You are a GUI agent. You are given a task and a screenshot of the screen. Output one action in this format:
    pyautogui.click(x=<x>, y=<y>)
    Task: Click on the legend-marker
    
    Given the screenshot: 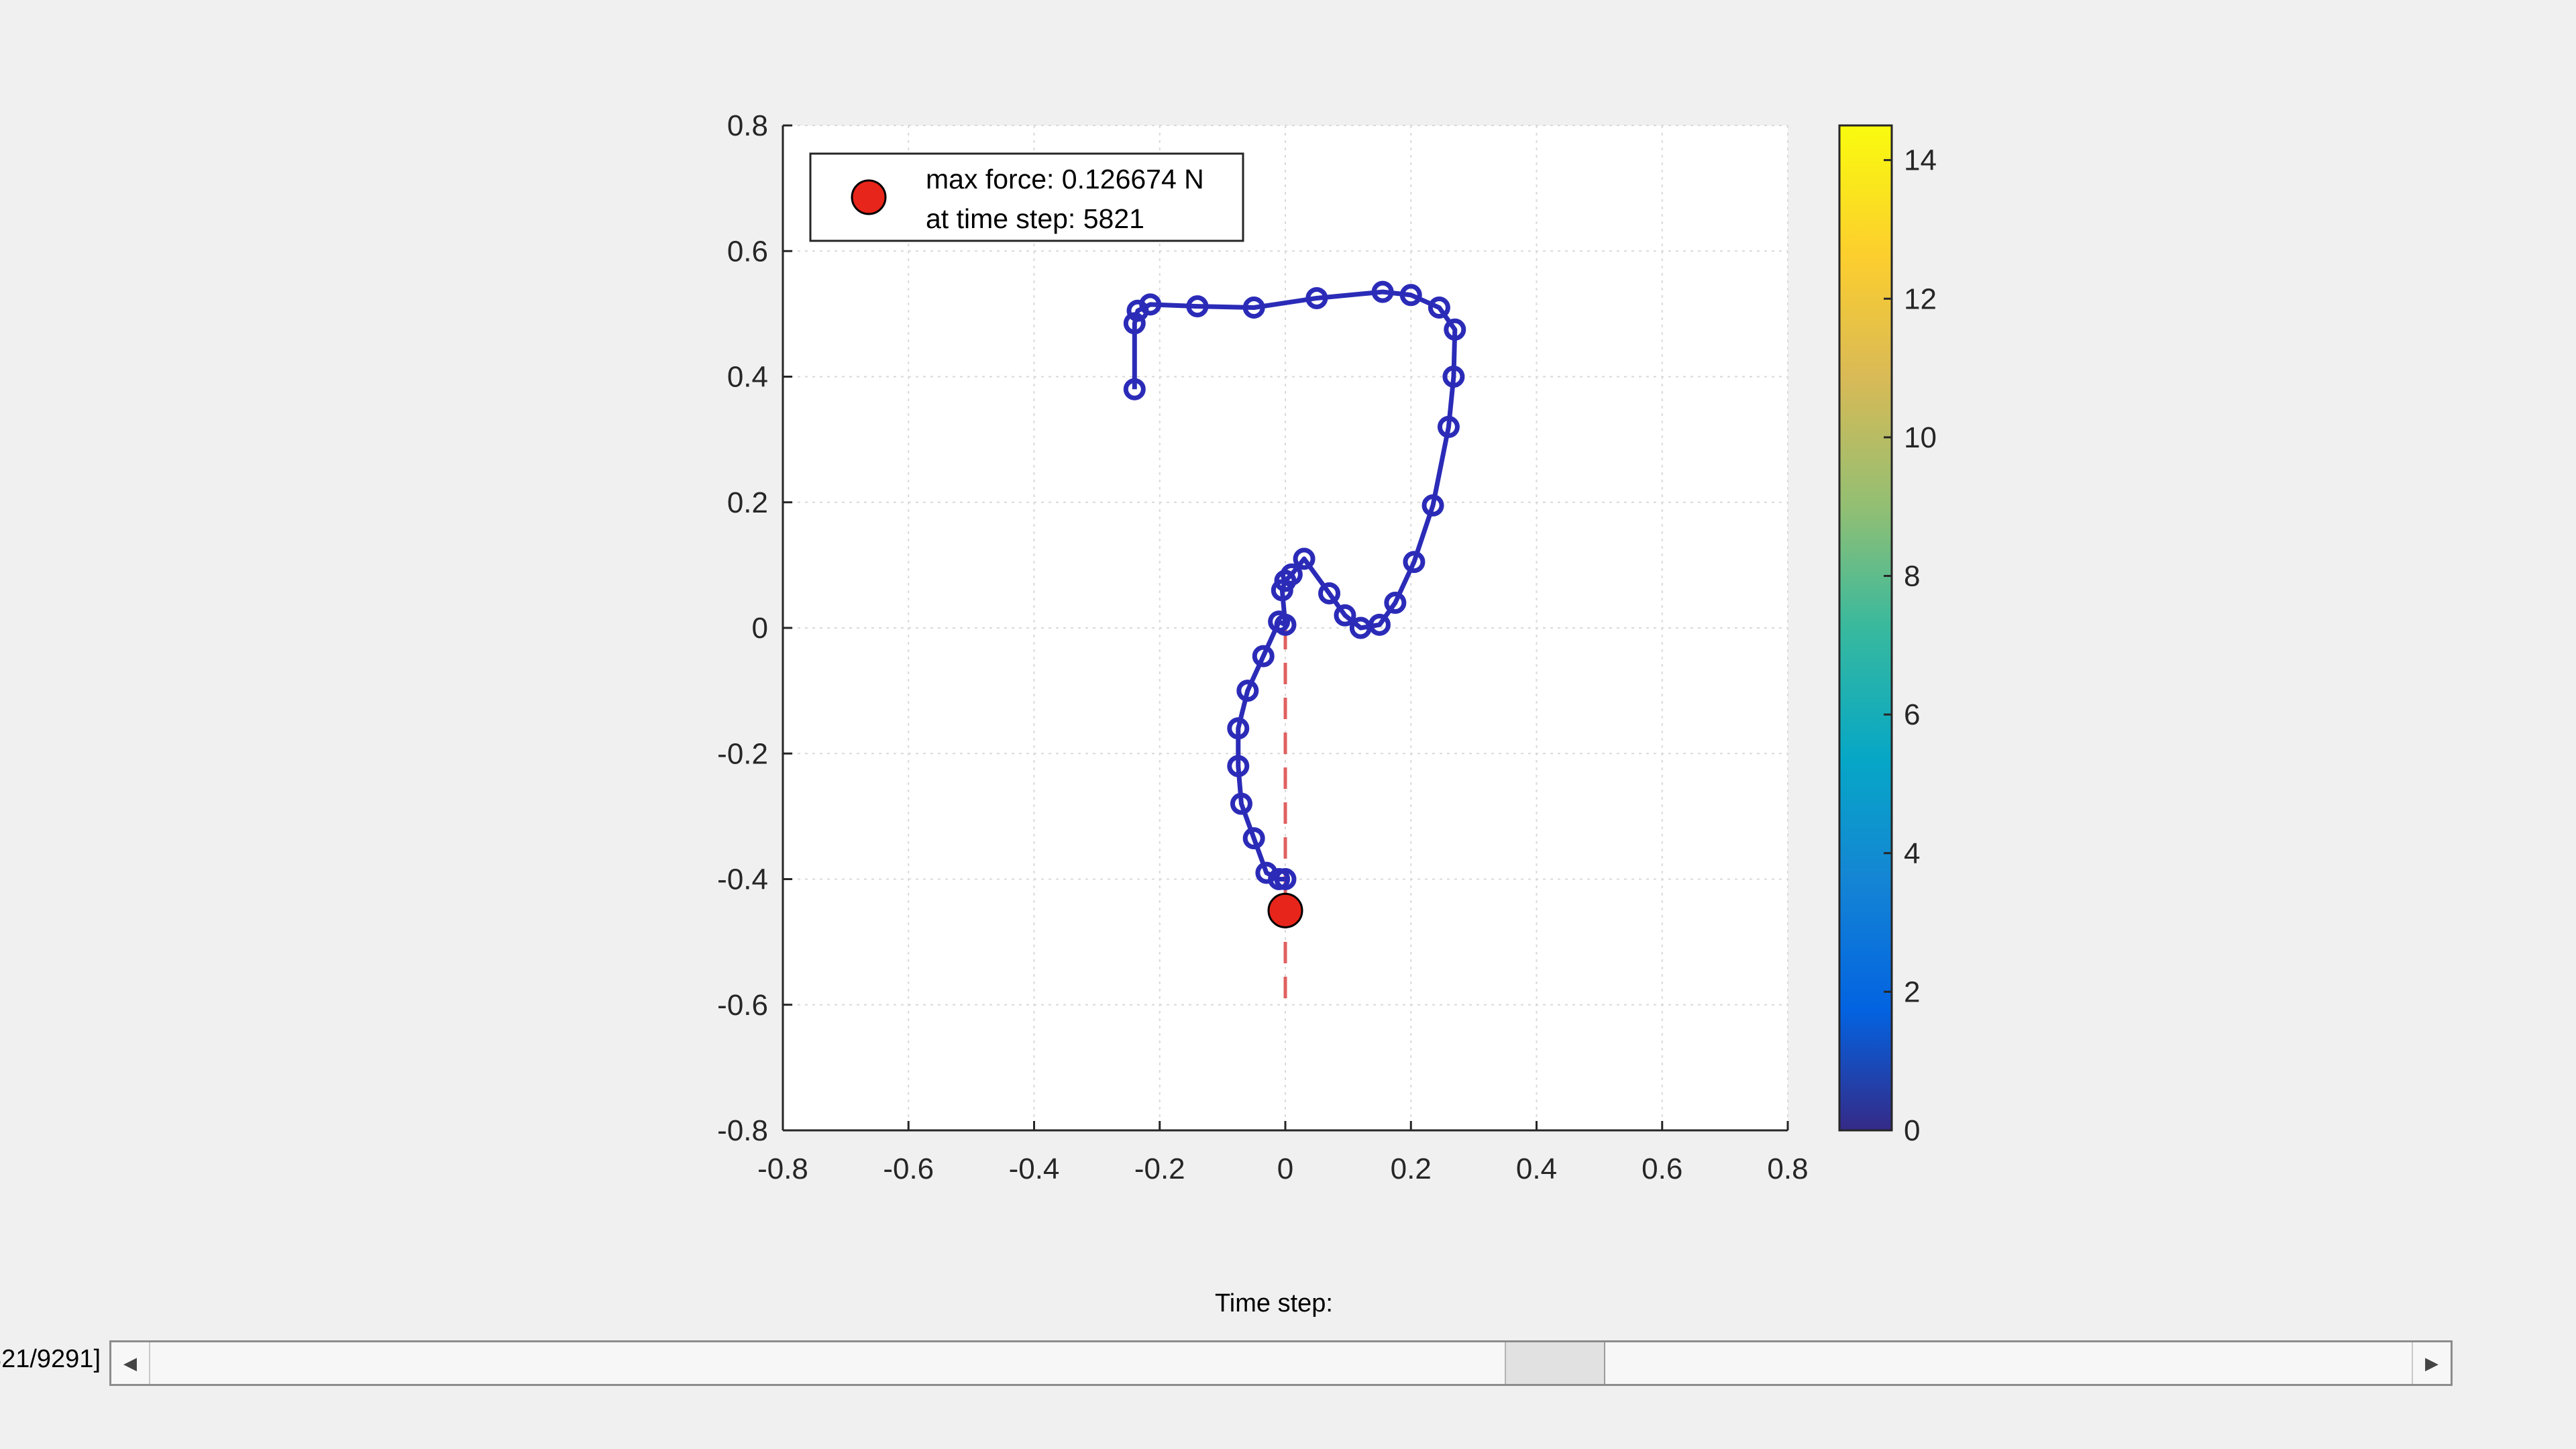 What is the action you would take?
    pyautogui.click(x=869, y=197)
    